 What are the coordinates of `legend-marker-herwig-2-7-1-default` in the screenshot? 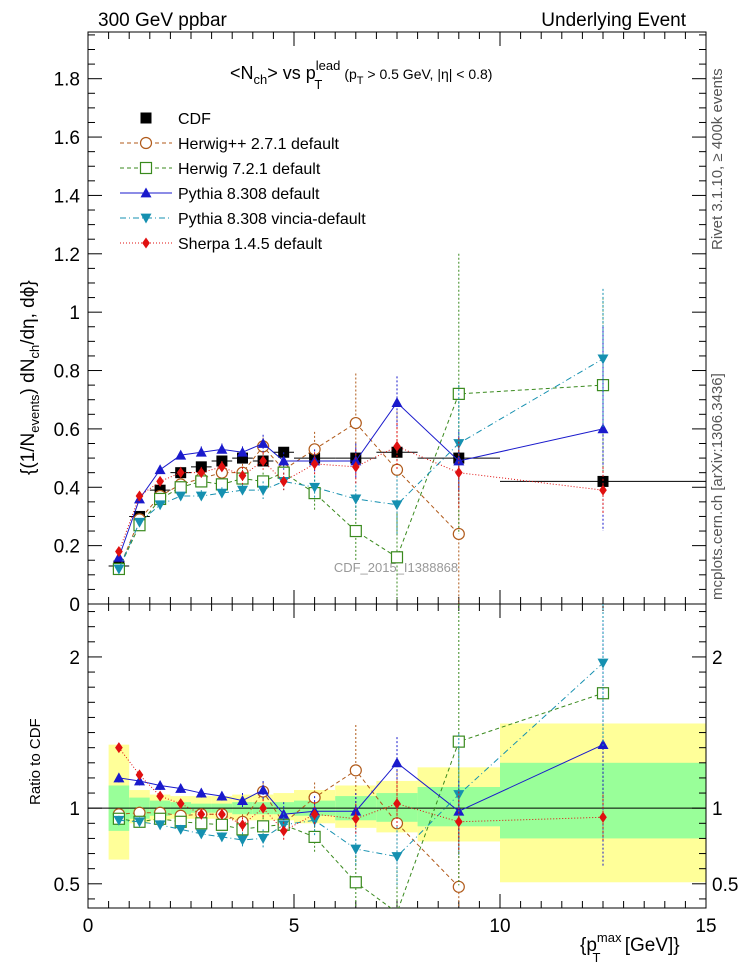 It's located at (146, 143).